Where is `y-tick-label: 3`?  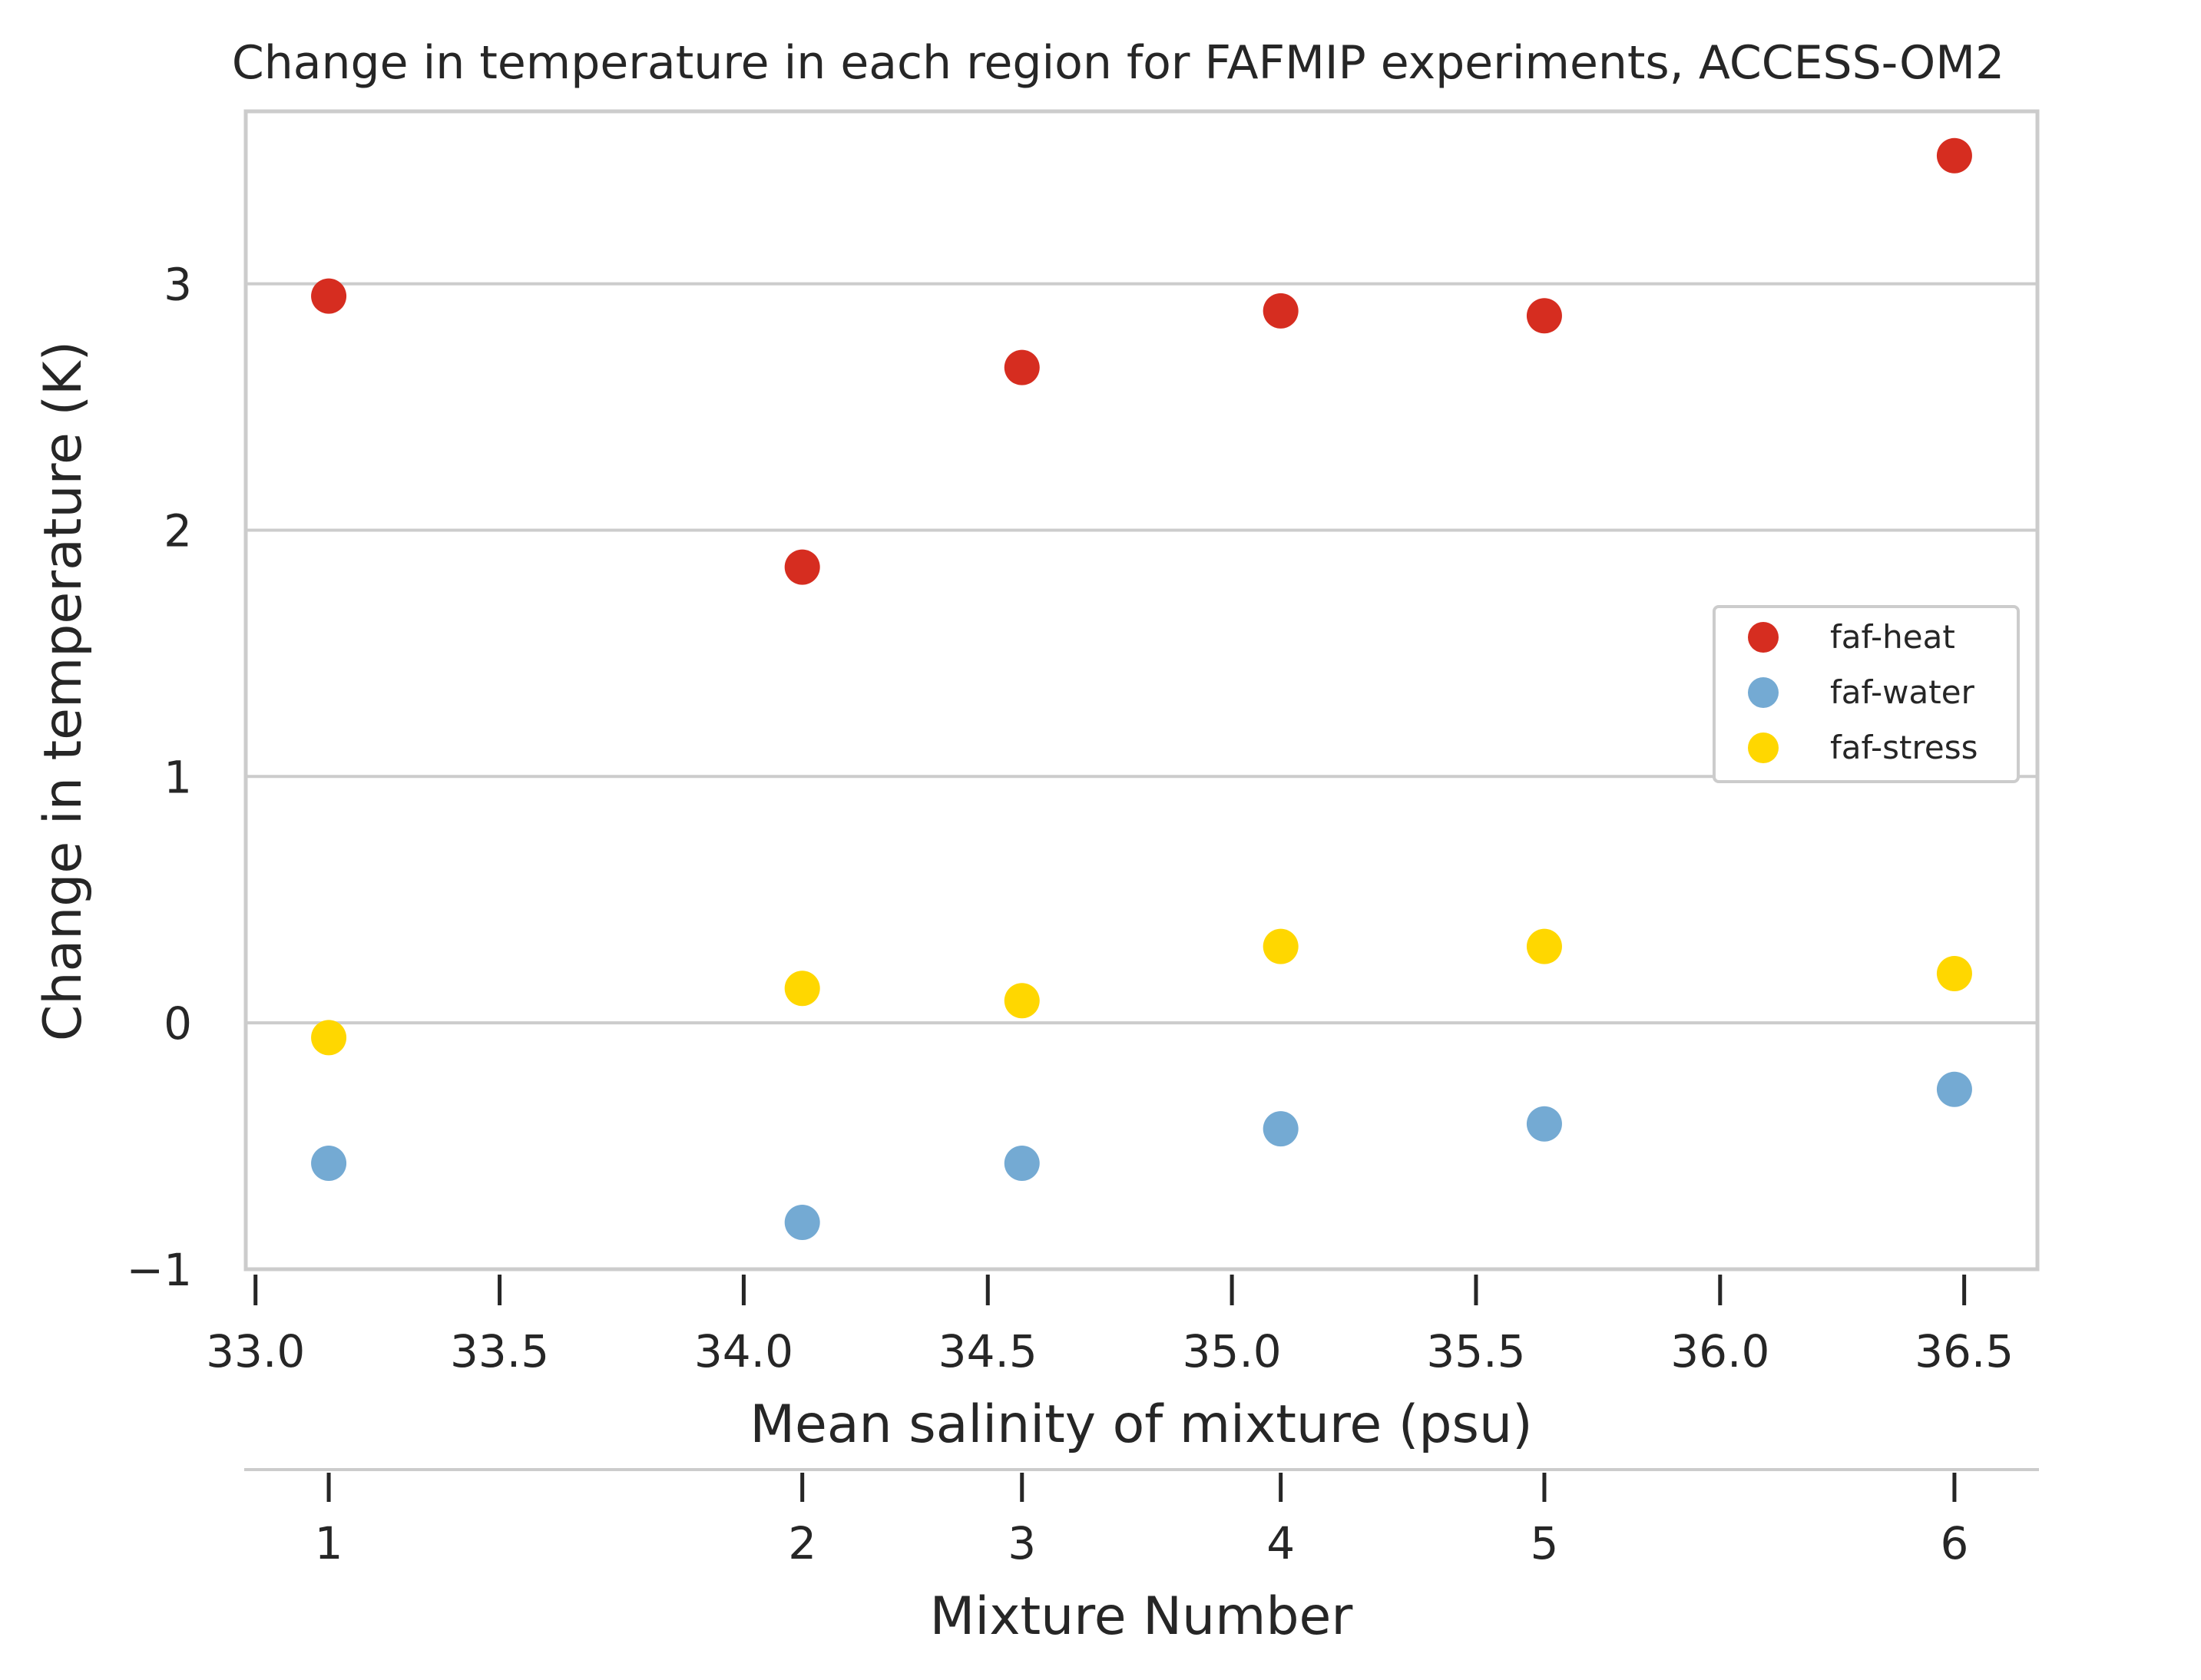
y-tick-label: 3 is located at coordinates (178, 285).